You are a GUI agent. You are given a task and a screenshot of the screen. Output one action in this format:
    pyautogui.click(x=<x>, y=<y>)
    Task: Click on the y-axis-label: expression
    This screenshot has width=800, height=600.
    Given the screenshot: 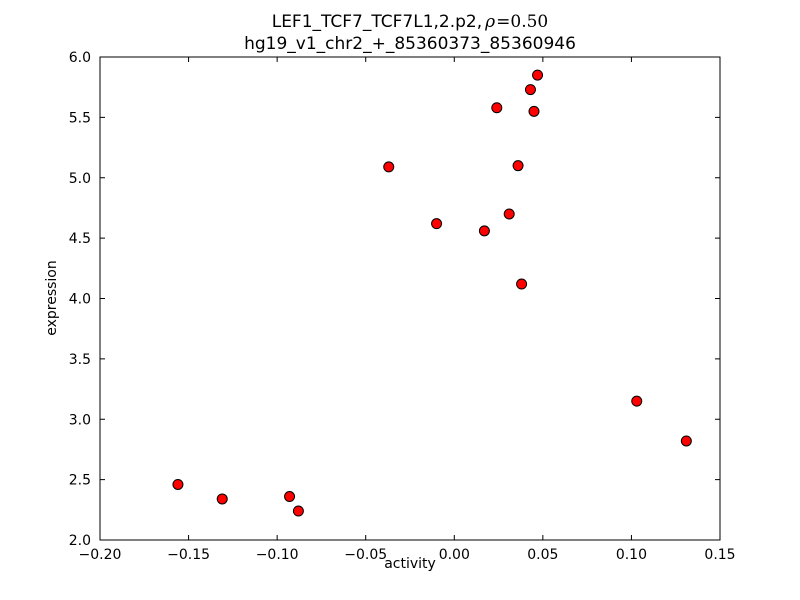 What is the action you would take?
    pyautogui.click(x=52, y=298)
    